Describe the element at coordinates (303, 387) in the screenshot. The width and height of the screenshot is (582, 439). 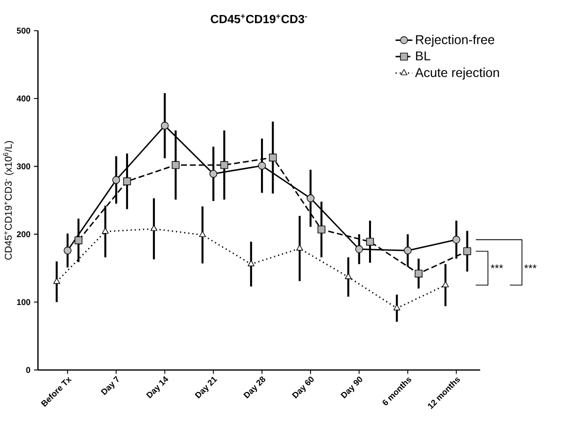
I see `x-tick-label: Day 60` at that location.